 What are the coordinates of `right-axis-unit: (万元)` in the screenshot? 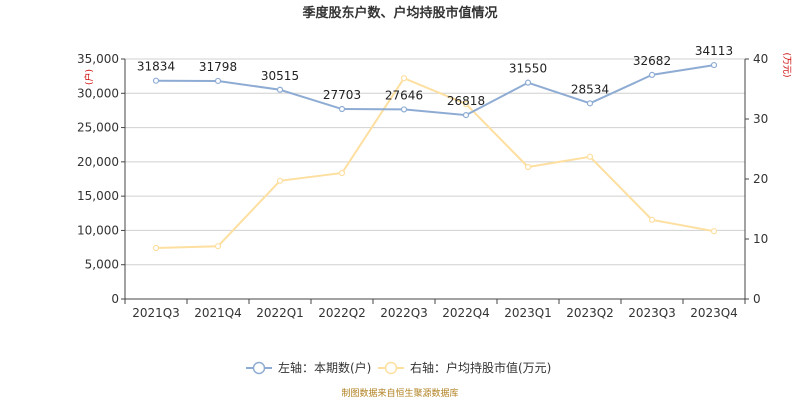 It's located at (786, 64).